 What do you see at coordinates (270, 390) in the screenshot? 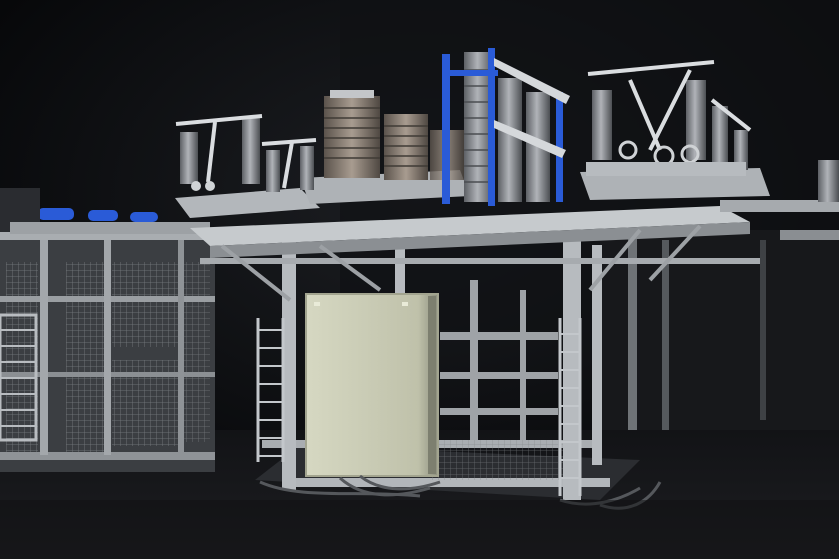
I see `ladder-left` at bounding box center [270, 390].